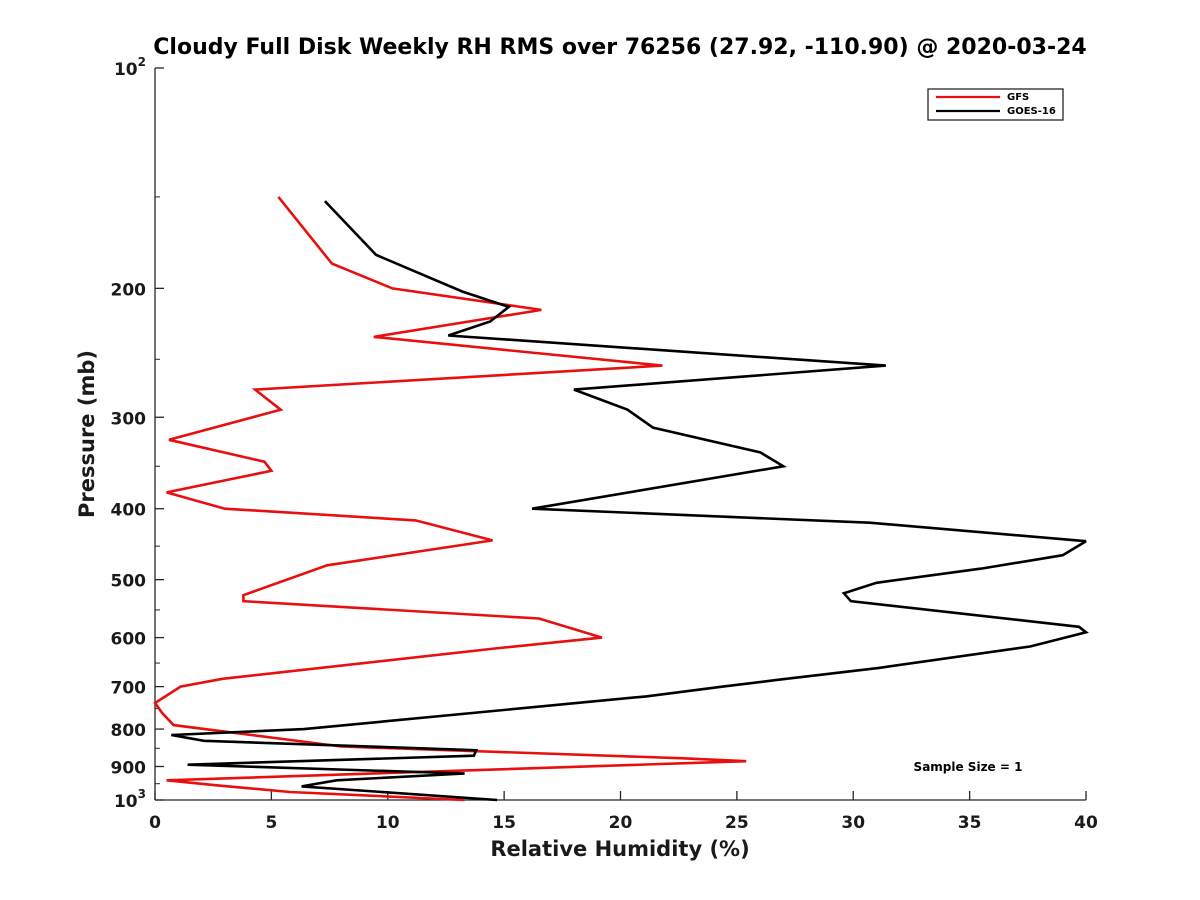  Describe the element at coordinates (129, 582) in the screenshot. I see `y-tick-label: 500` at that location.